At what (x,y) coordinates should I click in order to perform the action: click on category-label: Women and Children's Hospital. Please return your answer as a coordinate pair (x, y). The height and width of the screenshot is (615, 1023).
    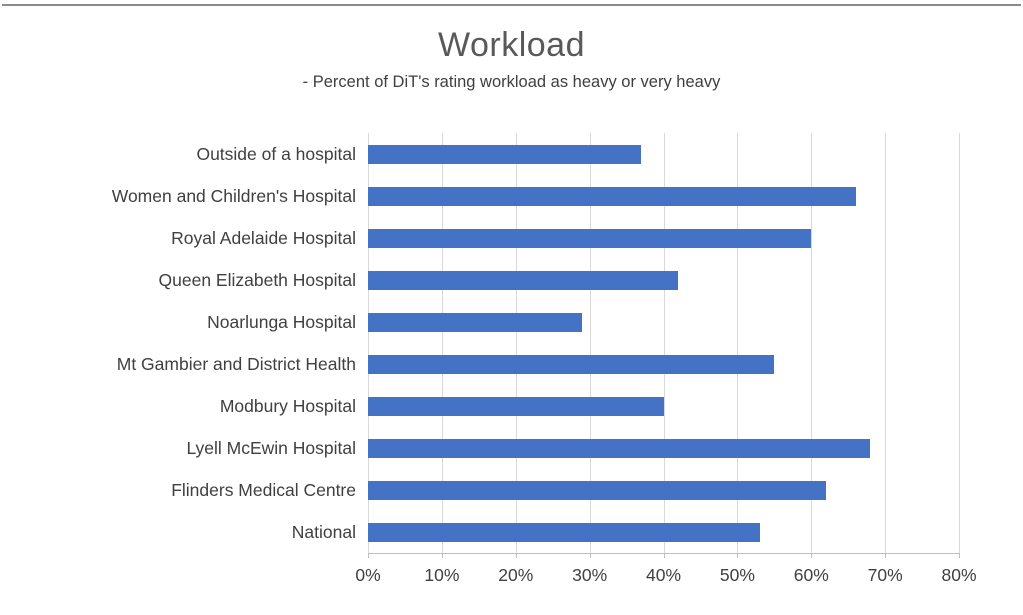
    Looking at the image, I should click on (233, 196).